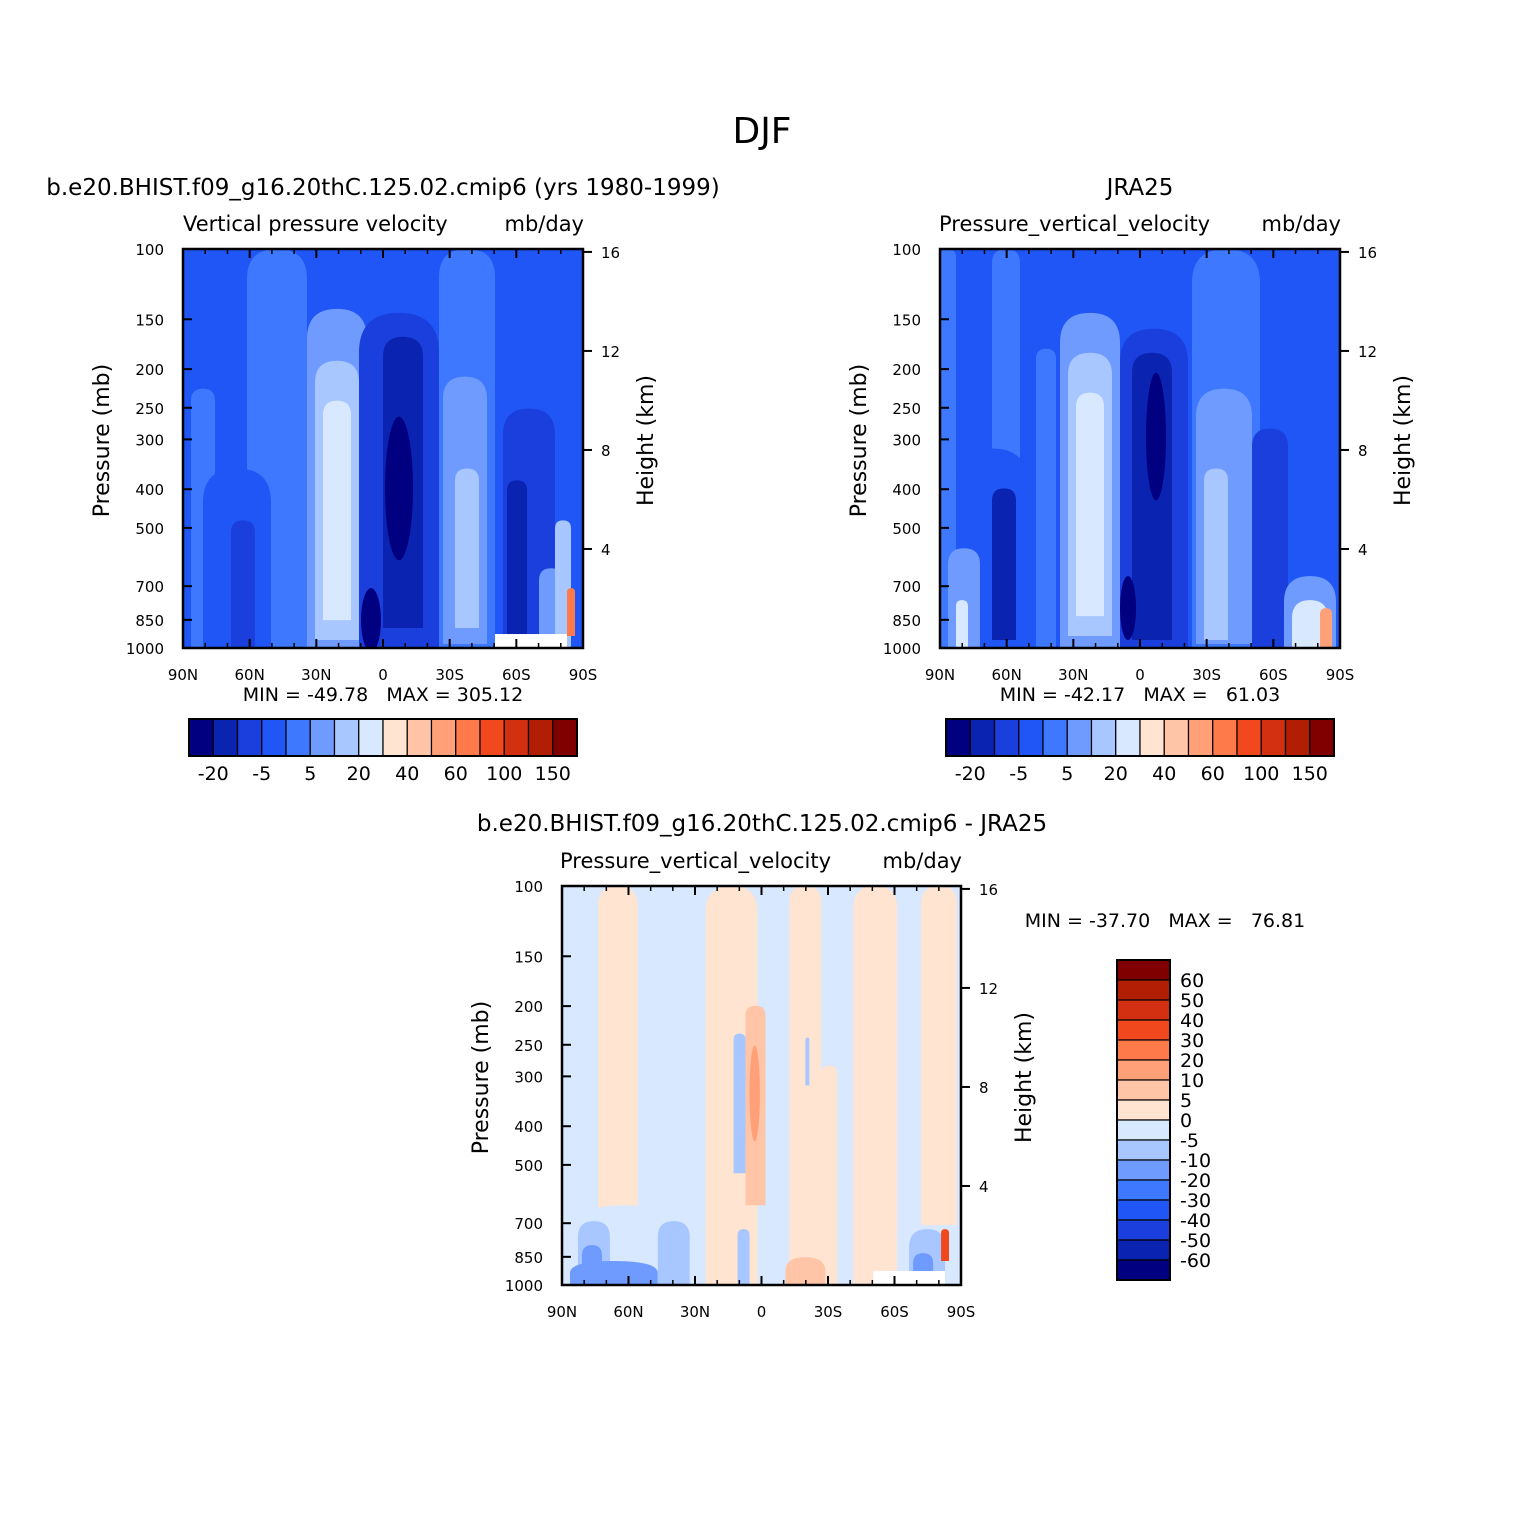  Describe the element at coordinates (1192, 1081) in the screenshot. I see `colorbar-label: 10` at that location.